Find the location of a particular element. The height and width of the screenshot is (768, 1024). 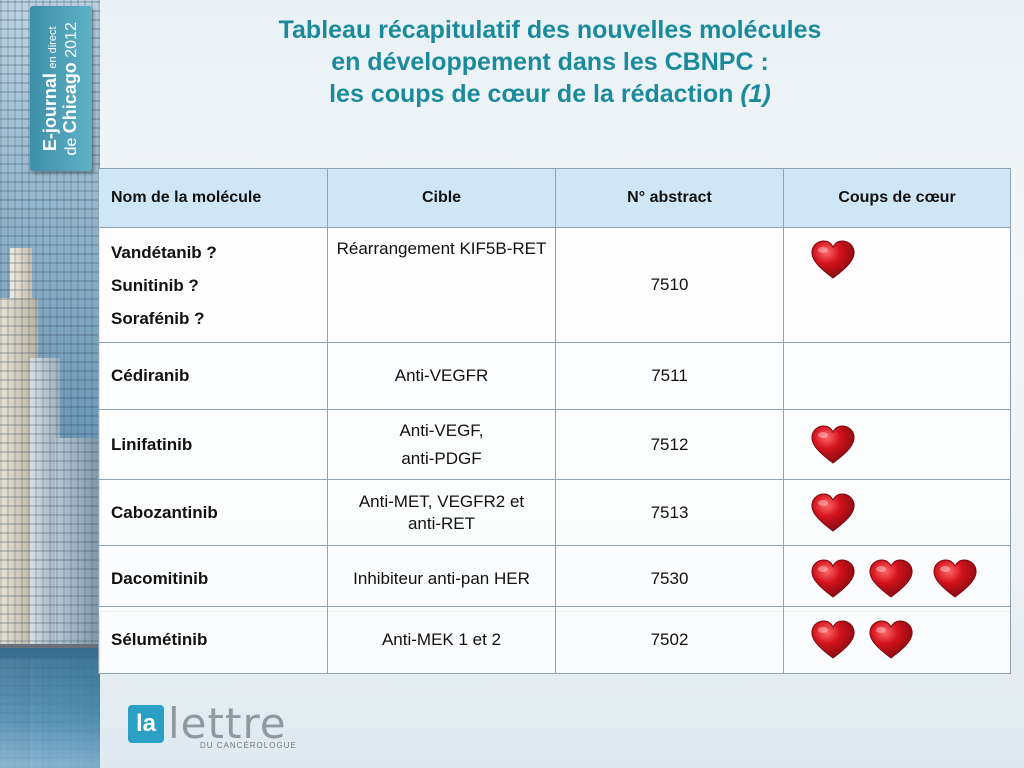

molecule-name: Cédiranib is located at coordinates (213, 376).